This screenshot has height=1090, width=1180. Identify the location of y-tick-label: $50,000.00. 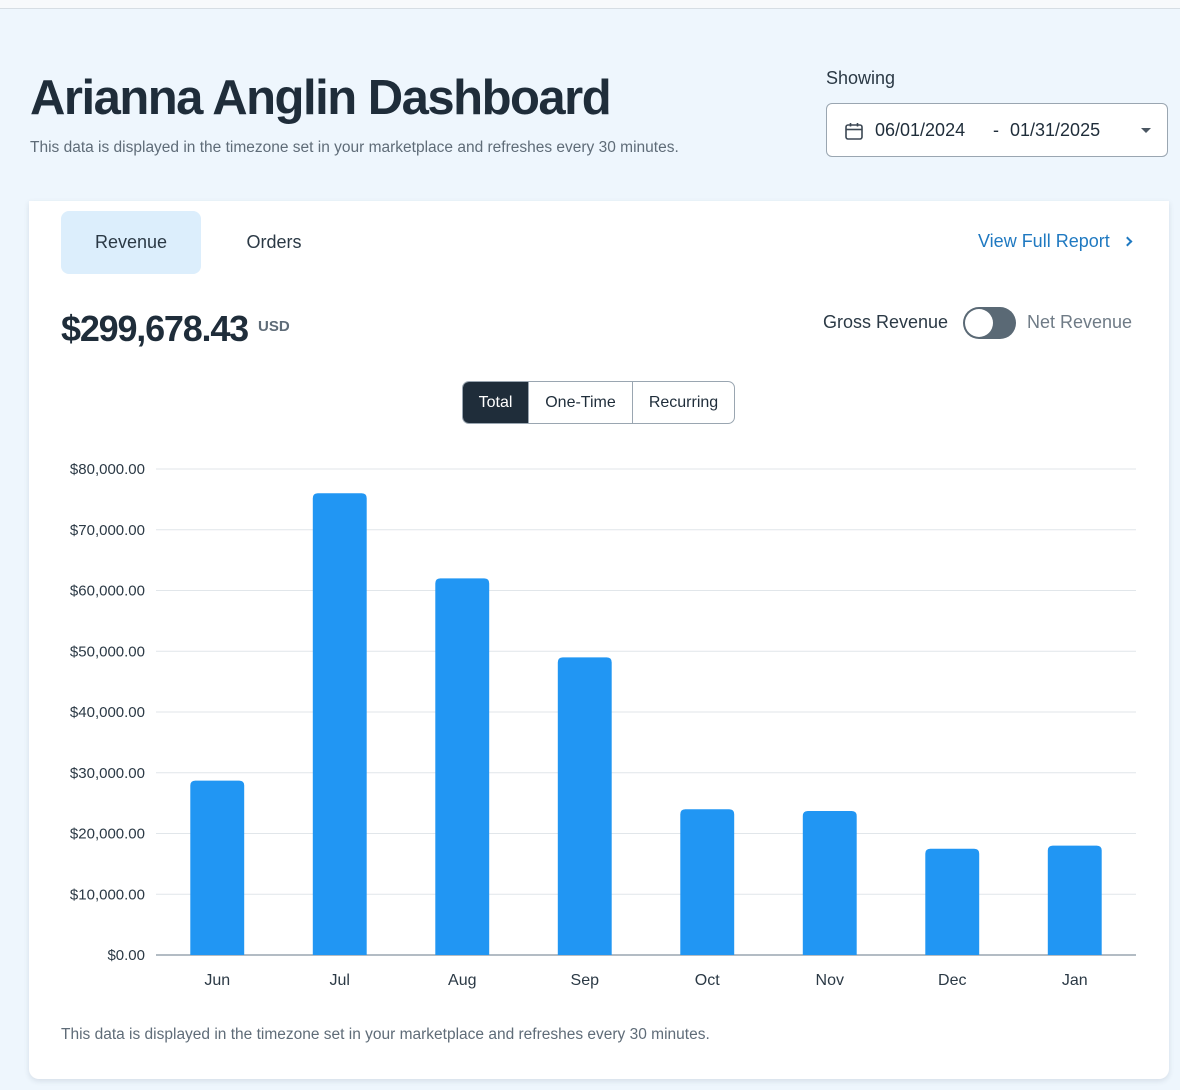
(107, 651).